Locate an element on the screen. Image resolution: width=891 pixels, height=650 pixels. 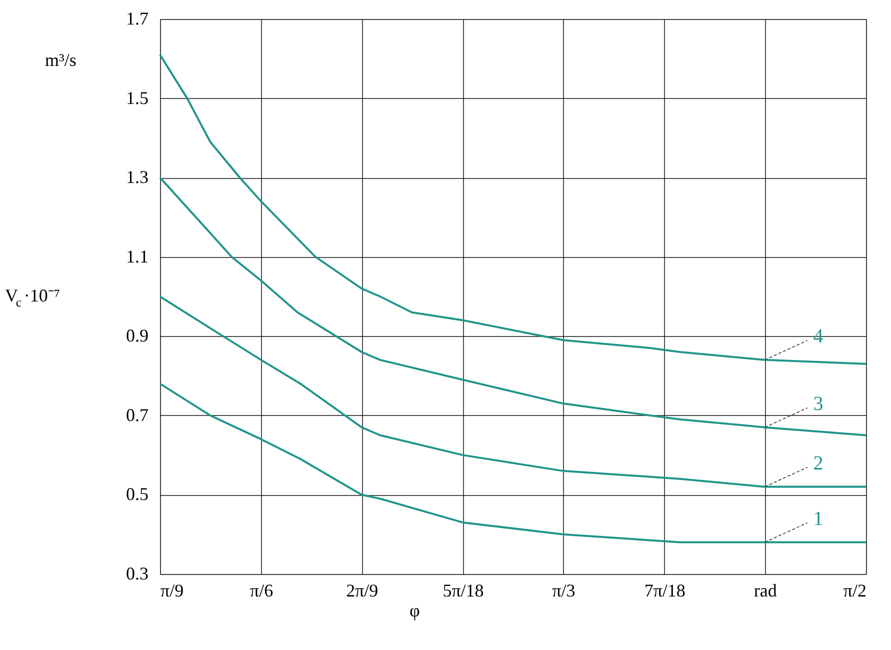
y-tick-label: 0.7 is located at coordinates (137, 414).